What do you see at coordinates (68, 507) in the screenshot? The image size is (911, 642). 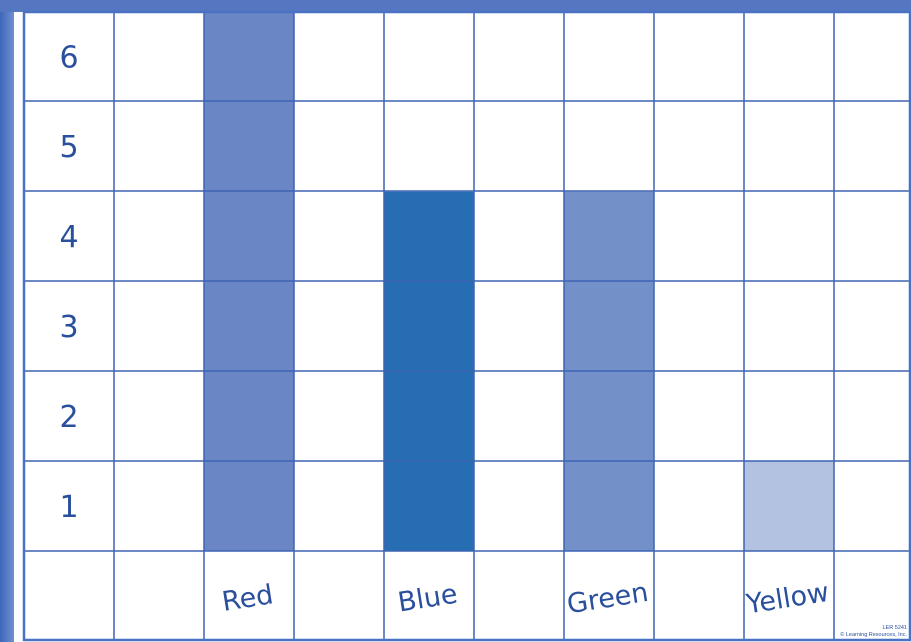 I see `y-tick-label: 1` at bounding box center [68, 507].